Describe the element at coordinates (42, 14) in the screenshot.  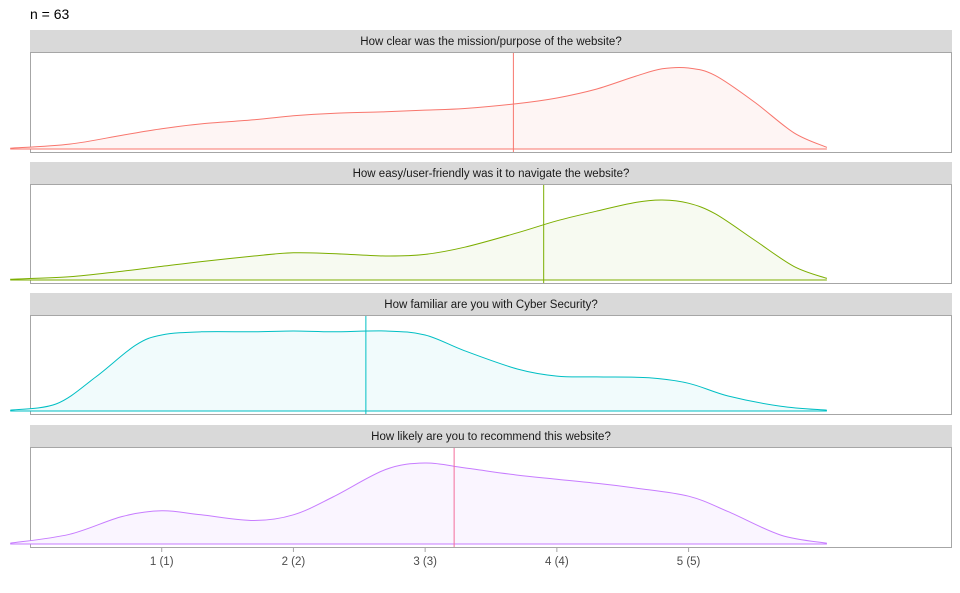
I see `sample-size-prefix: n =` at that location.